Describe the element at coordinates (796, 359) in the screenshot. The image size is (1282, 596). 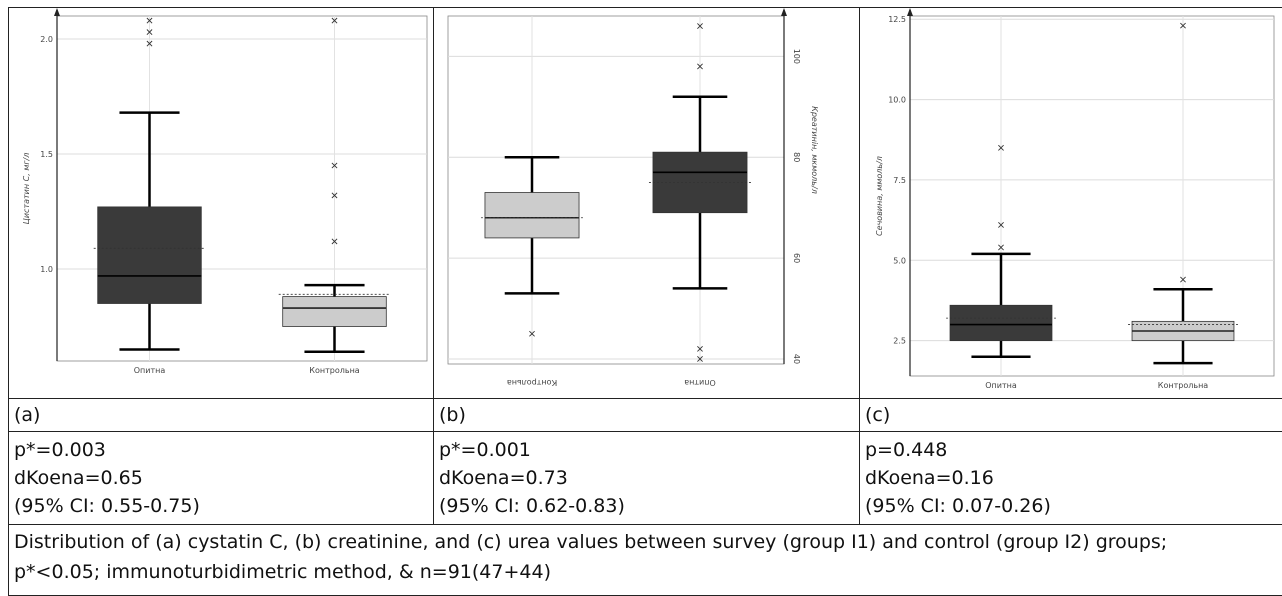
I see `y-tick-label: 40` at that location.